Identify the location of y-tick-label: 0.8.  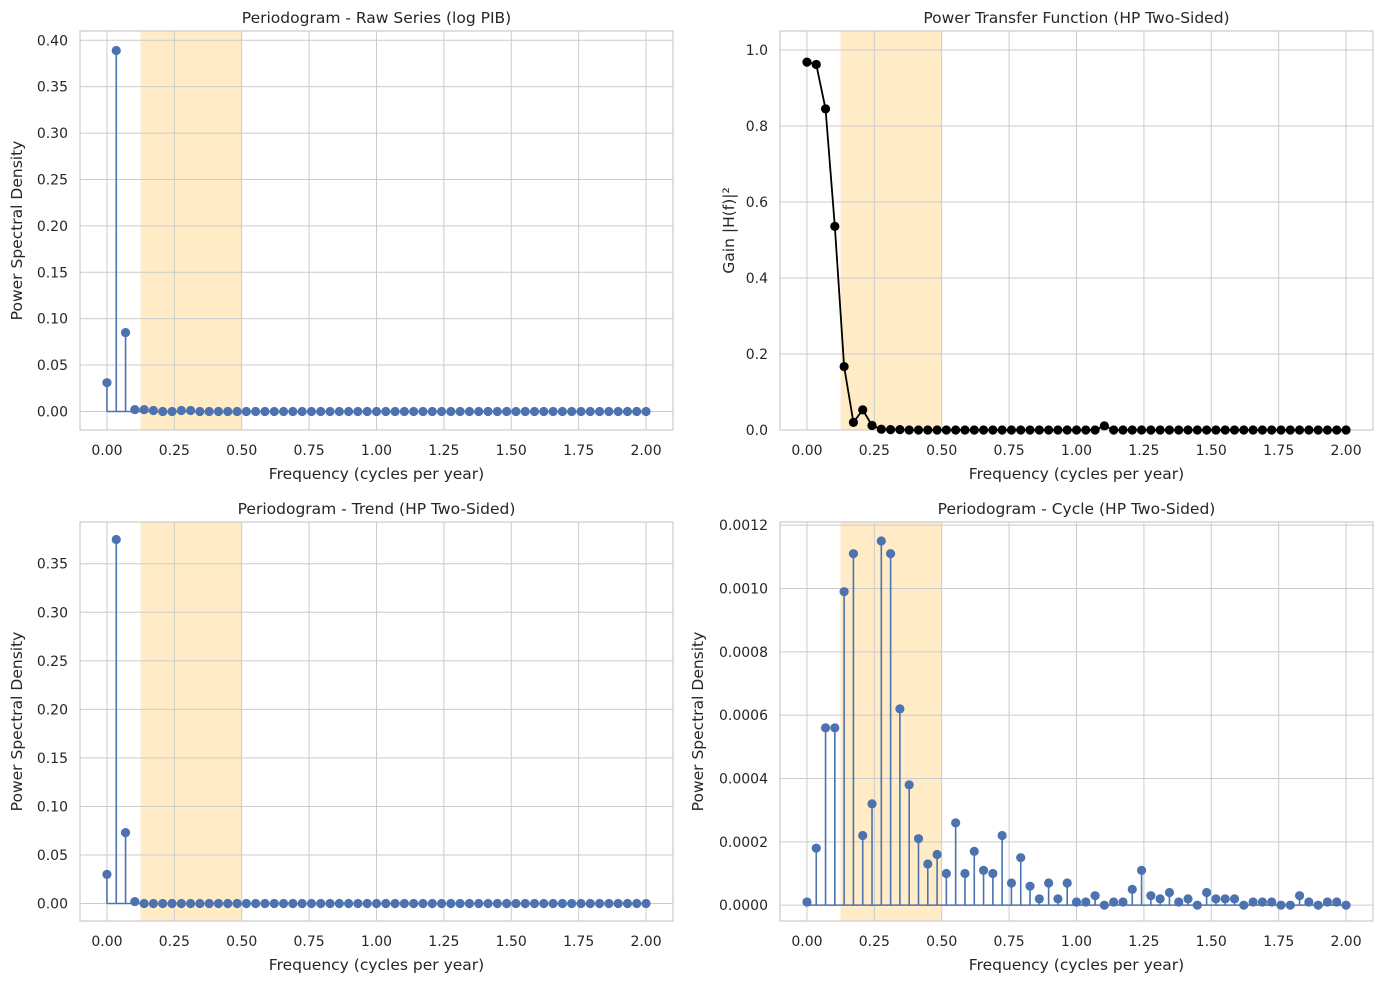
(757, 127).